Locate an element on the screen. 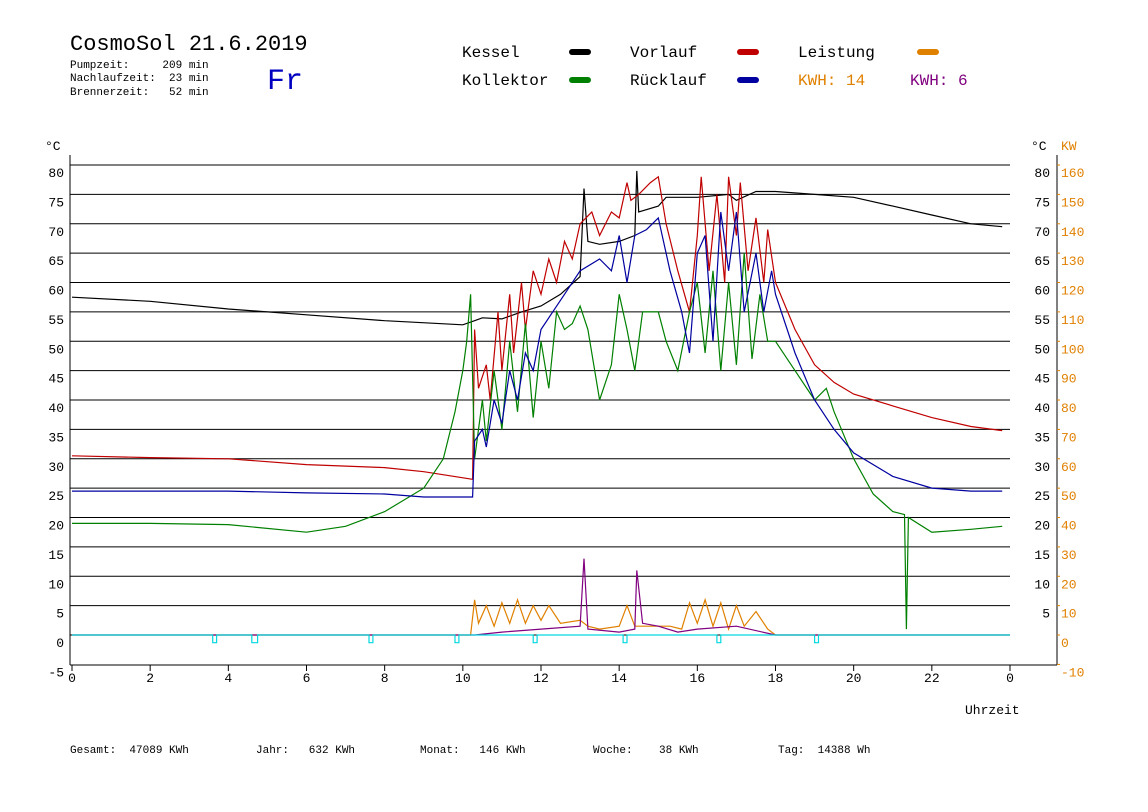  y2-tick-label: 160 is located at coordinates (1072, 173).